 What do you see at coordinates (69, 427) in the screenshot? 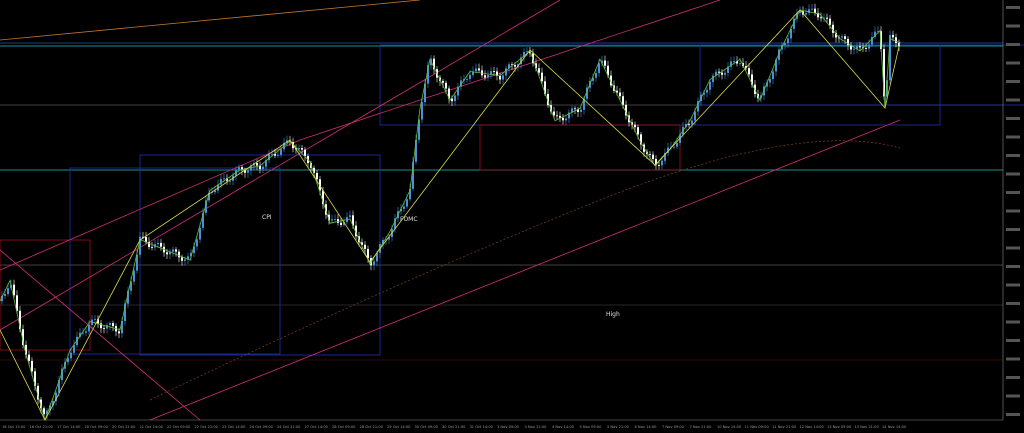
I see `time-tick-label: 17 Oct 14:00` at bounding box center [69, 427].